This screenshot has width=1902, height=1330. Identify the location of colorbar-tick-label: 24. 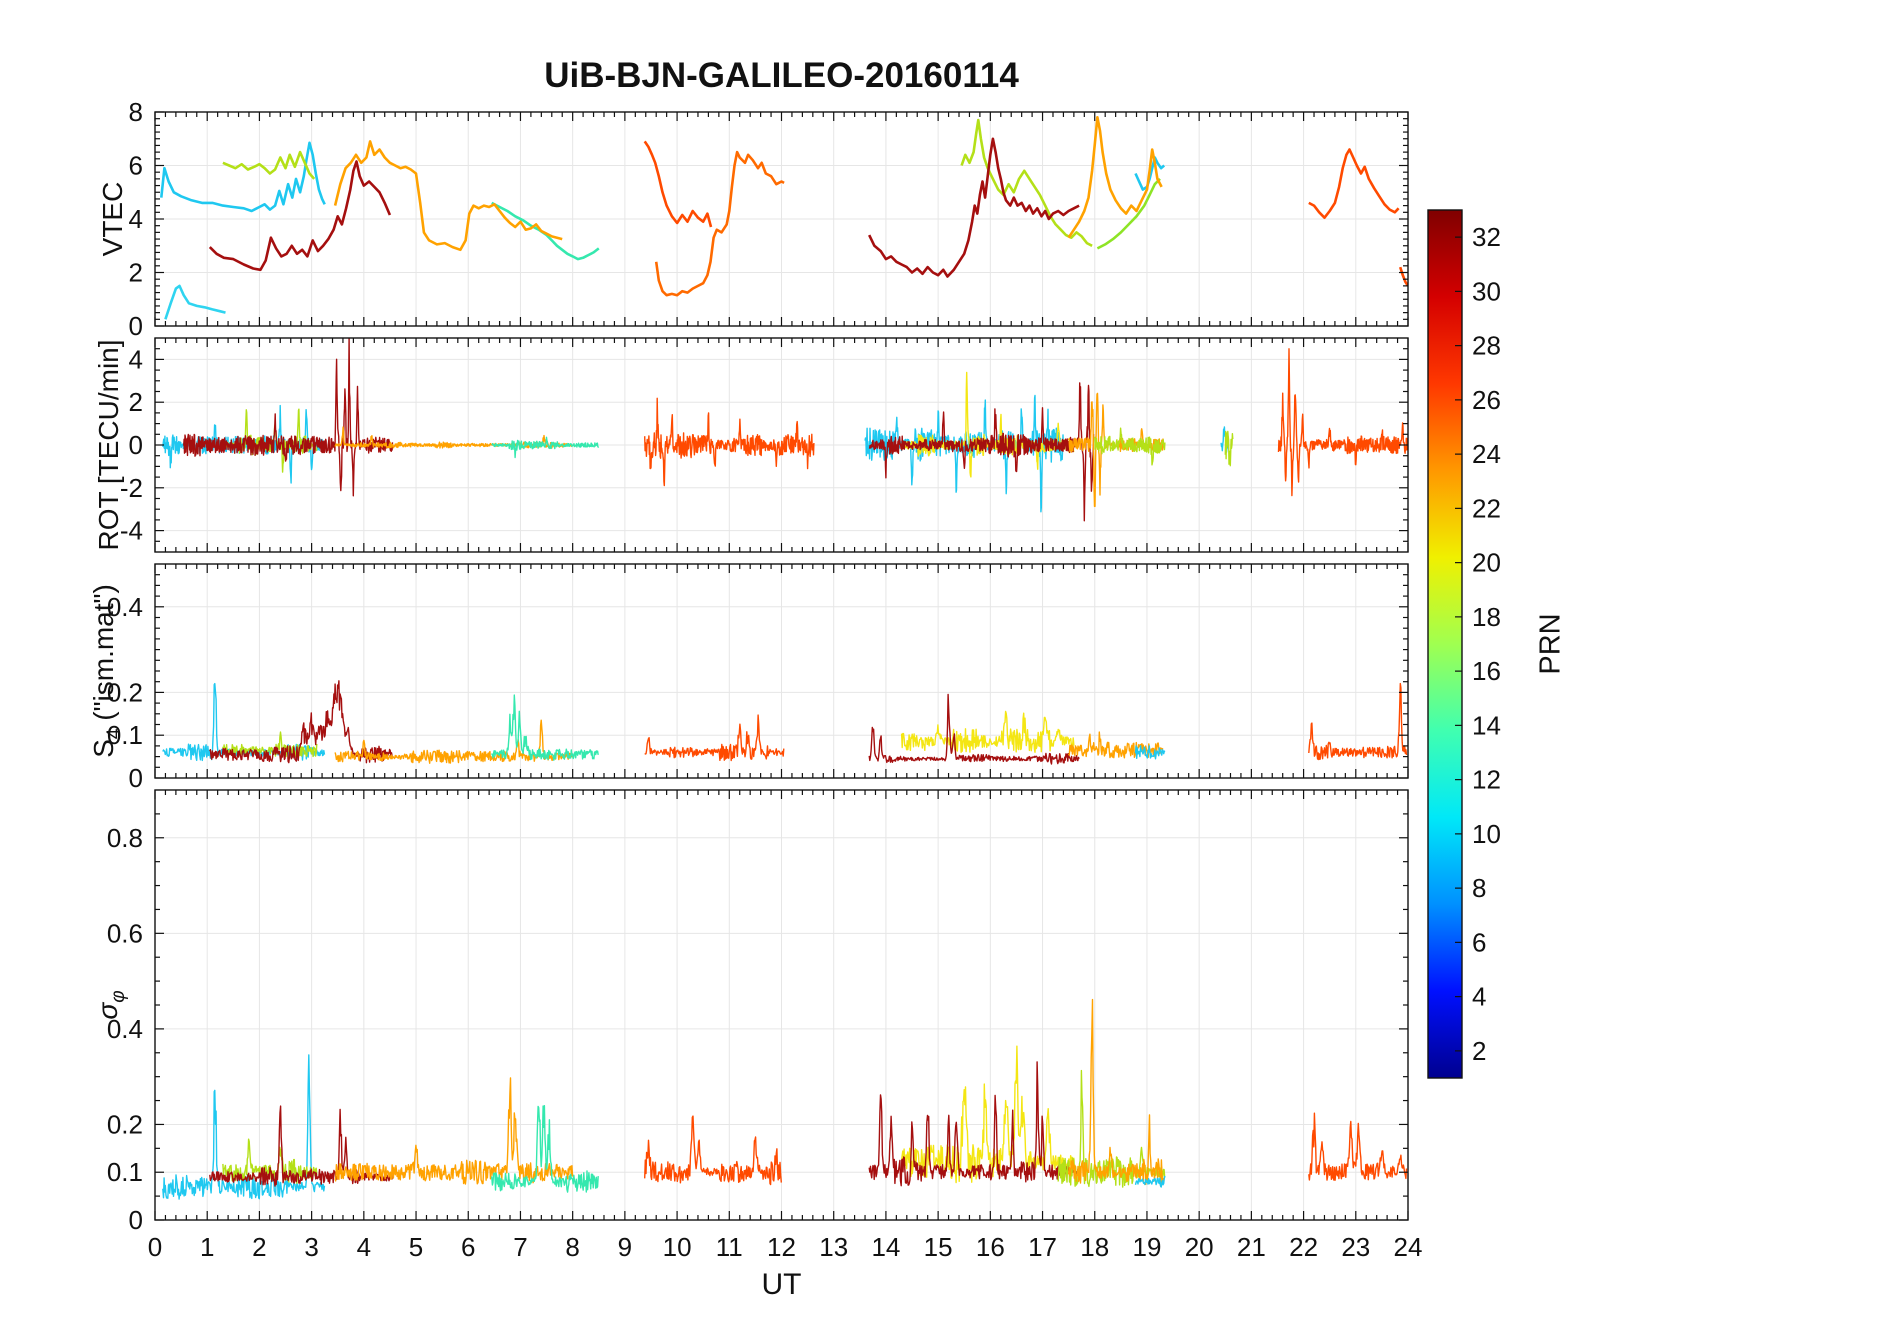
(1486, 454).